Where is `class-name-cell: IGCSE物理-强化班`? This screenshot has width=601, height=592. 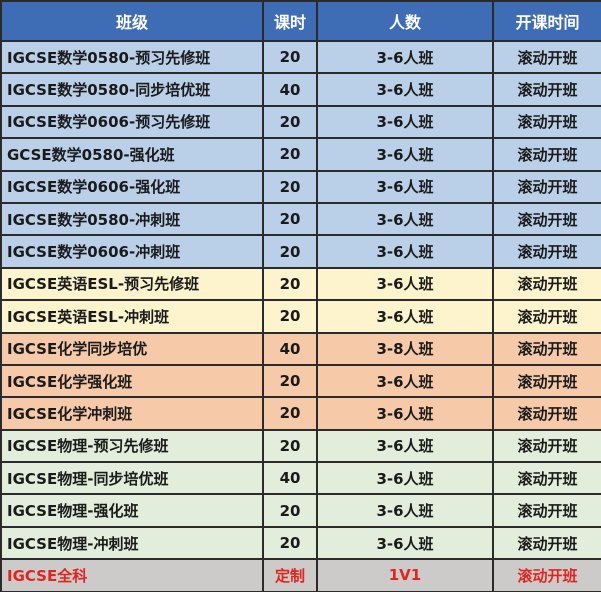 class-name-cell: IGCSE物理-强化班 is located at coordinates (132, 510).